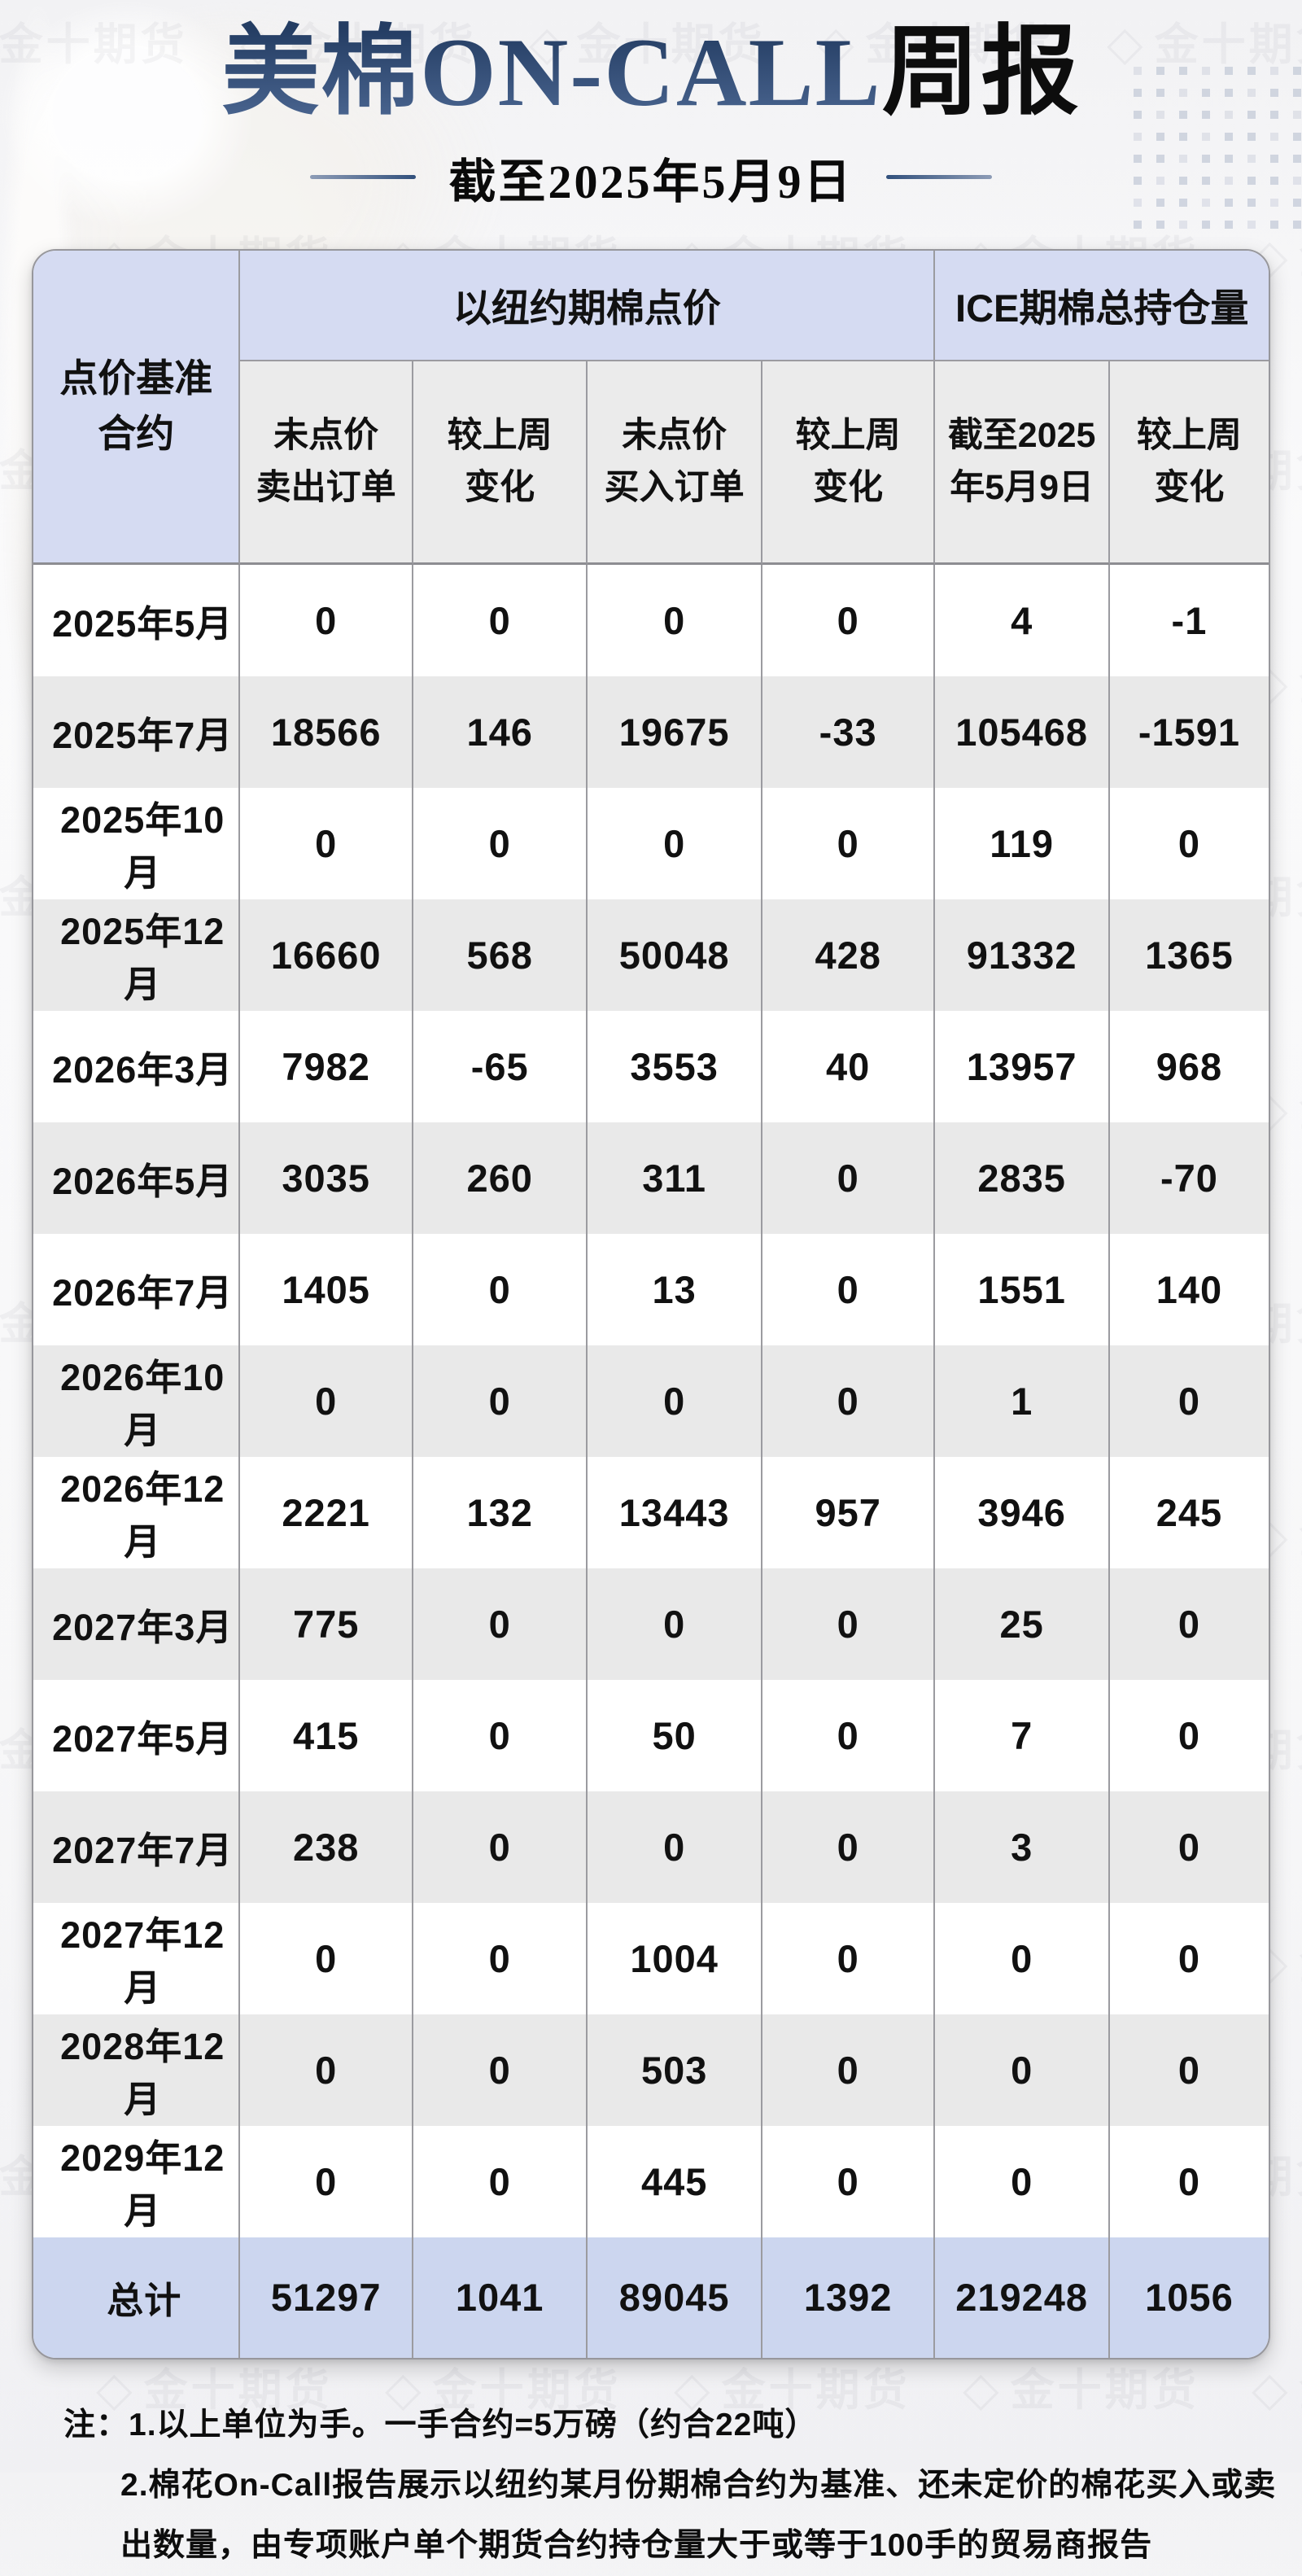  Describe the element at coordinates (849, 1066) in the screenshot. I see `value-cell: 40` at that location.